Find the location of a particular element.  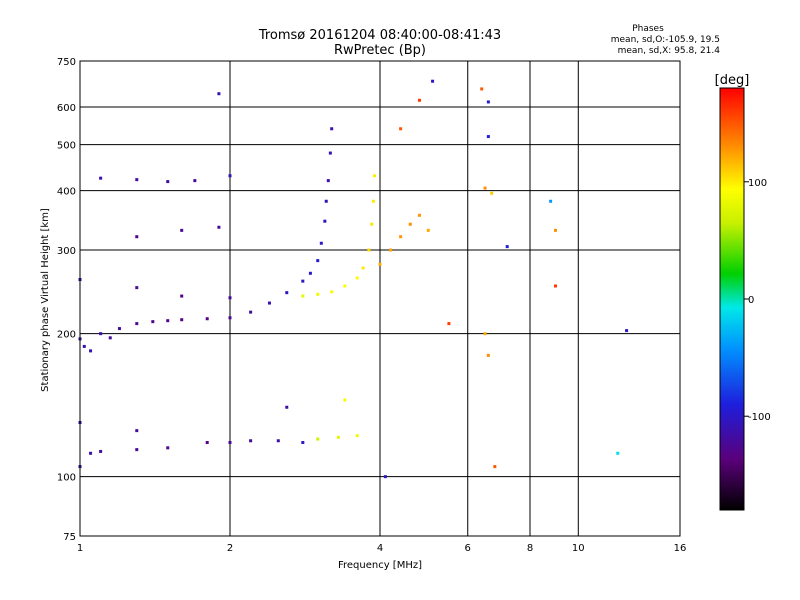

colorbar-tick-label: 0 is located at coordinates (751, 300).